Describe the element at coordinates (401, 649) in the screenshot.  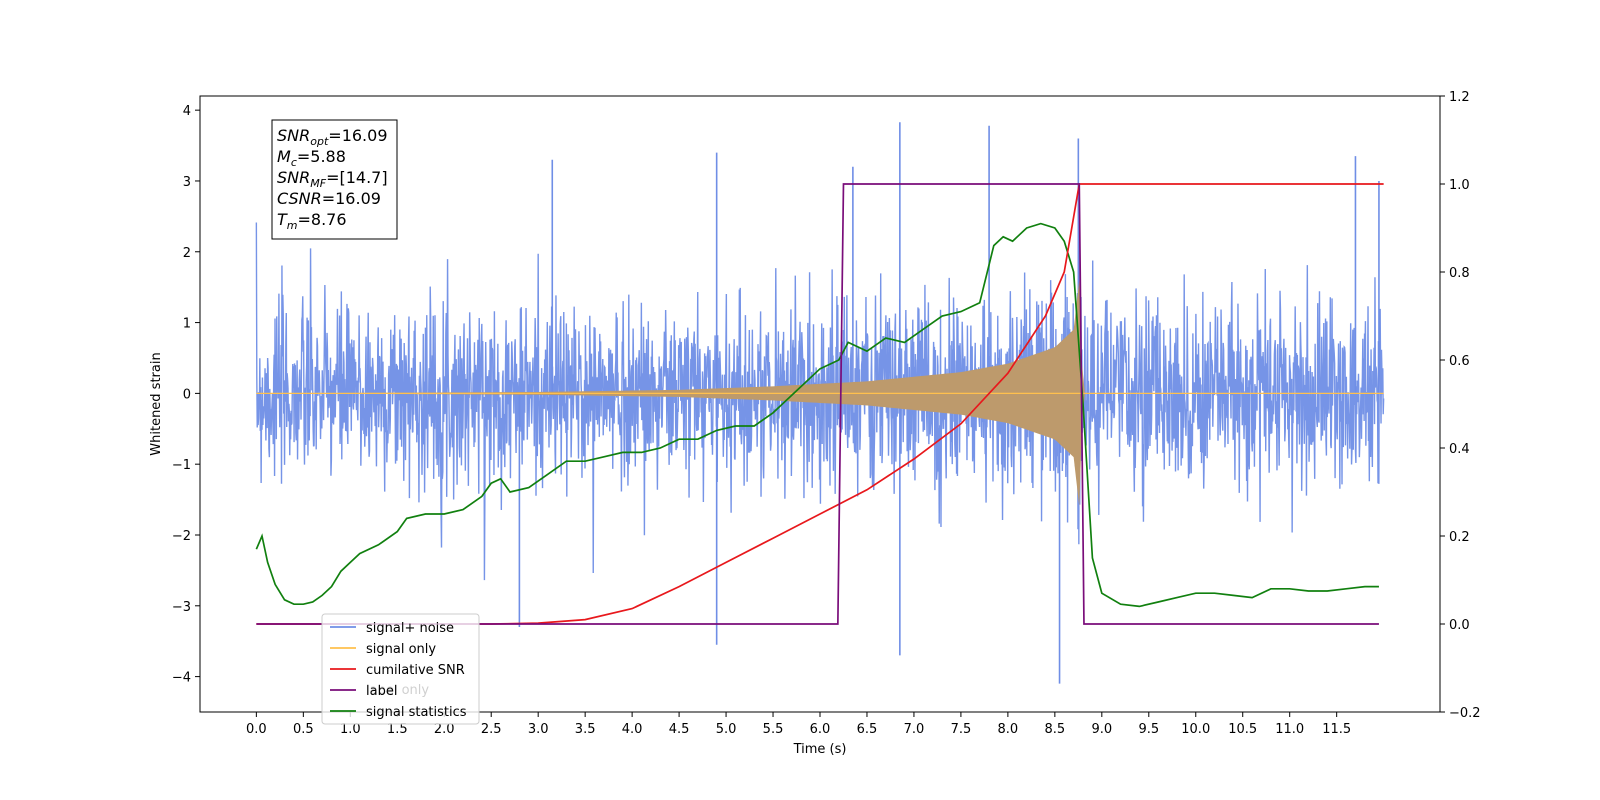
I see `legend-entry-label: signal only` at that location.